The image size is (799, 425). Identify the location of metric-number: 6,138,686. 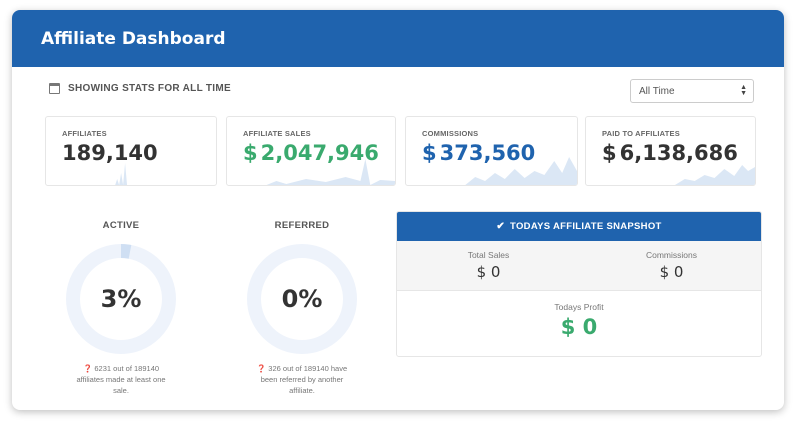
(678, 153).